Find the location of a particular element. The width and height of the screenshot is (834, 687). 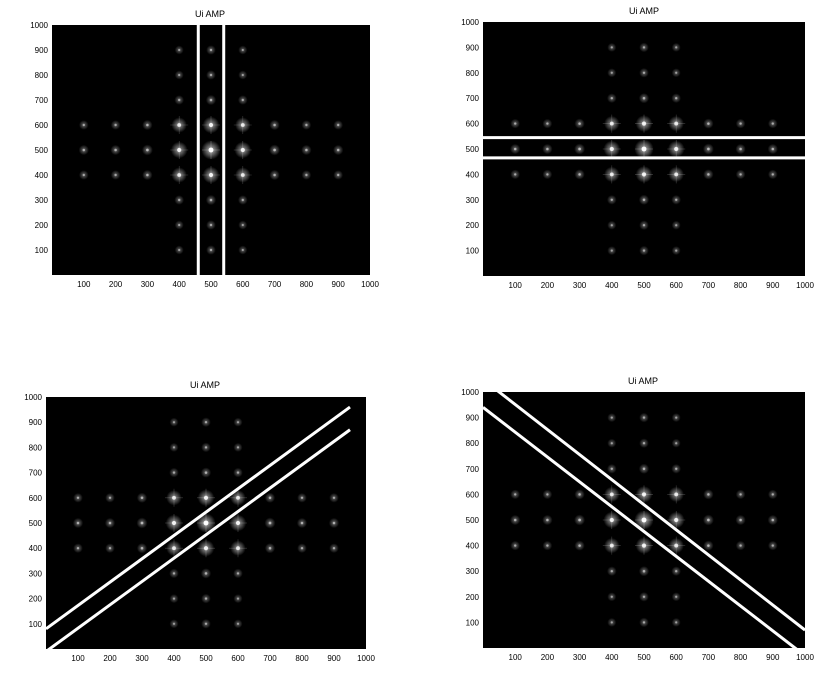

x-tick-label: 200 is located at coordinates (116, 284).